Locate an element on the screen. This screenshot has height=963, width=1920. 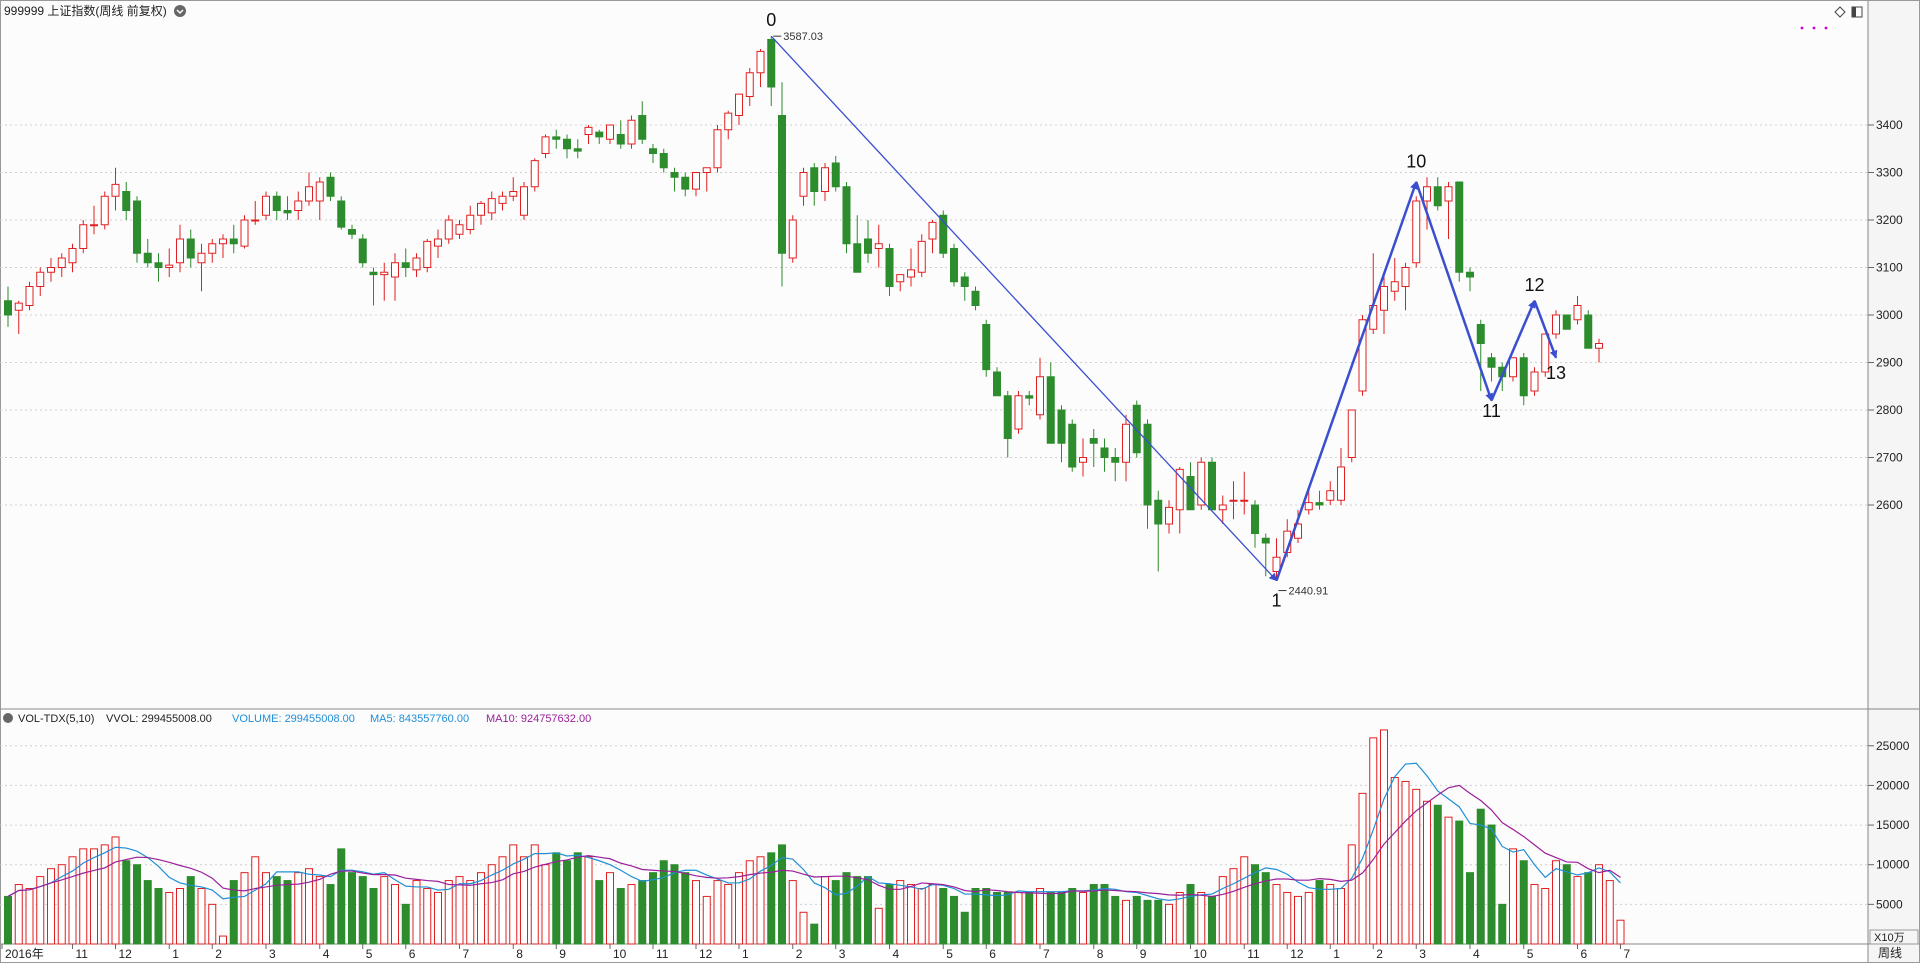
panel-toggle-icon is located at coordinates (1857, 12).